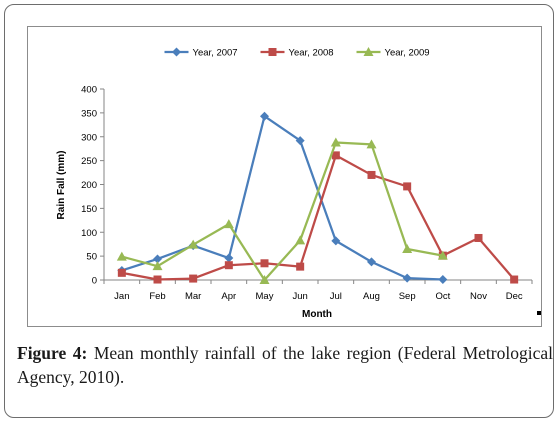 This screenshot has height=424, width=560. What do you see at coordinates (318, 290) in the screenshot?
I see `x-axis: Jan Feb Mar Apr May Jun Jul Aug Sep Oct Nov Dec` at bounding box center [318, 290].